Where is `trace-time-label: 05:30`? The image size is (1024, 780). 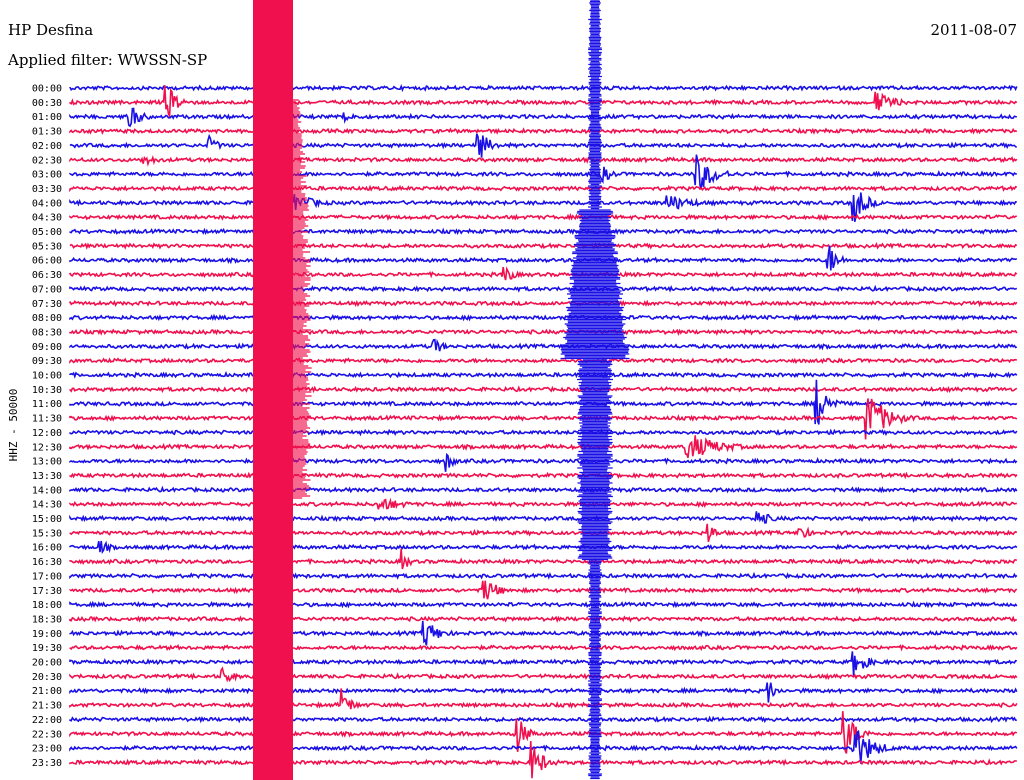
trace-time-label: 05:30 is located at coordinates (47, 246).